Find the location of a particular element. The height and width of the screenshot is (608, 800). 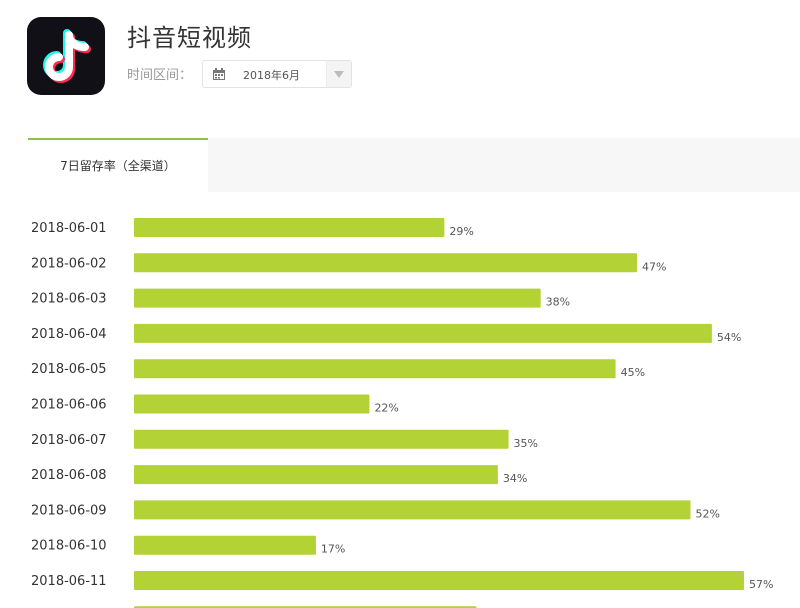

app-logo is located at coordinates (66, 56).